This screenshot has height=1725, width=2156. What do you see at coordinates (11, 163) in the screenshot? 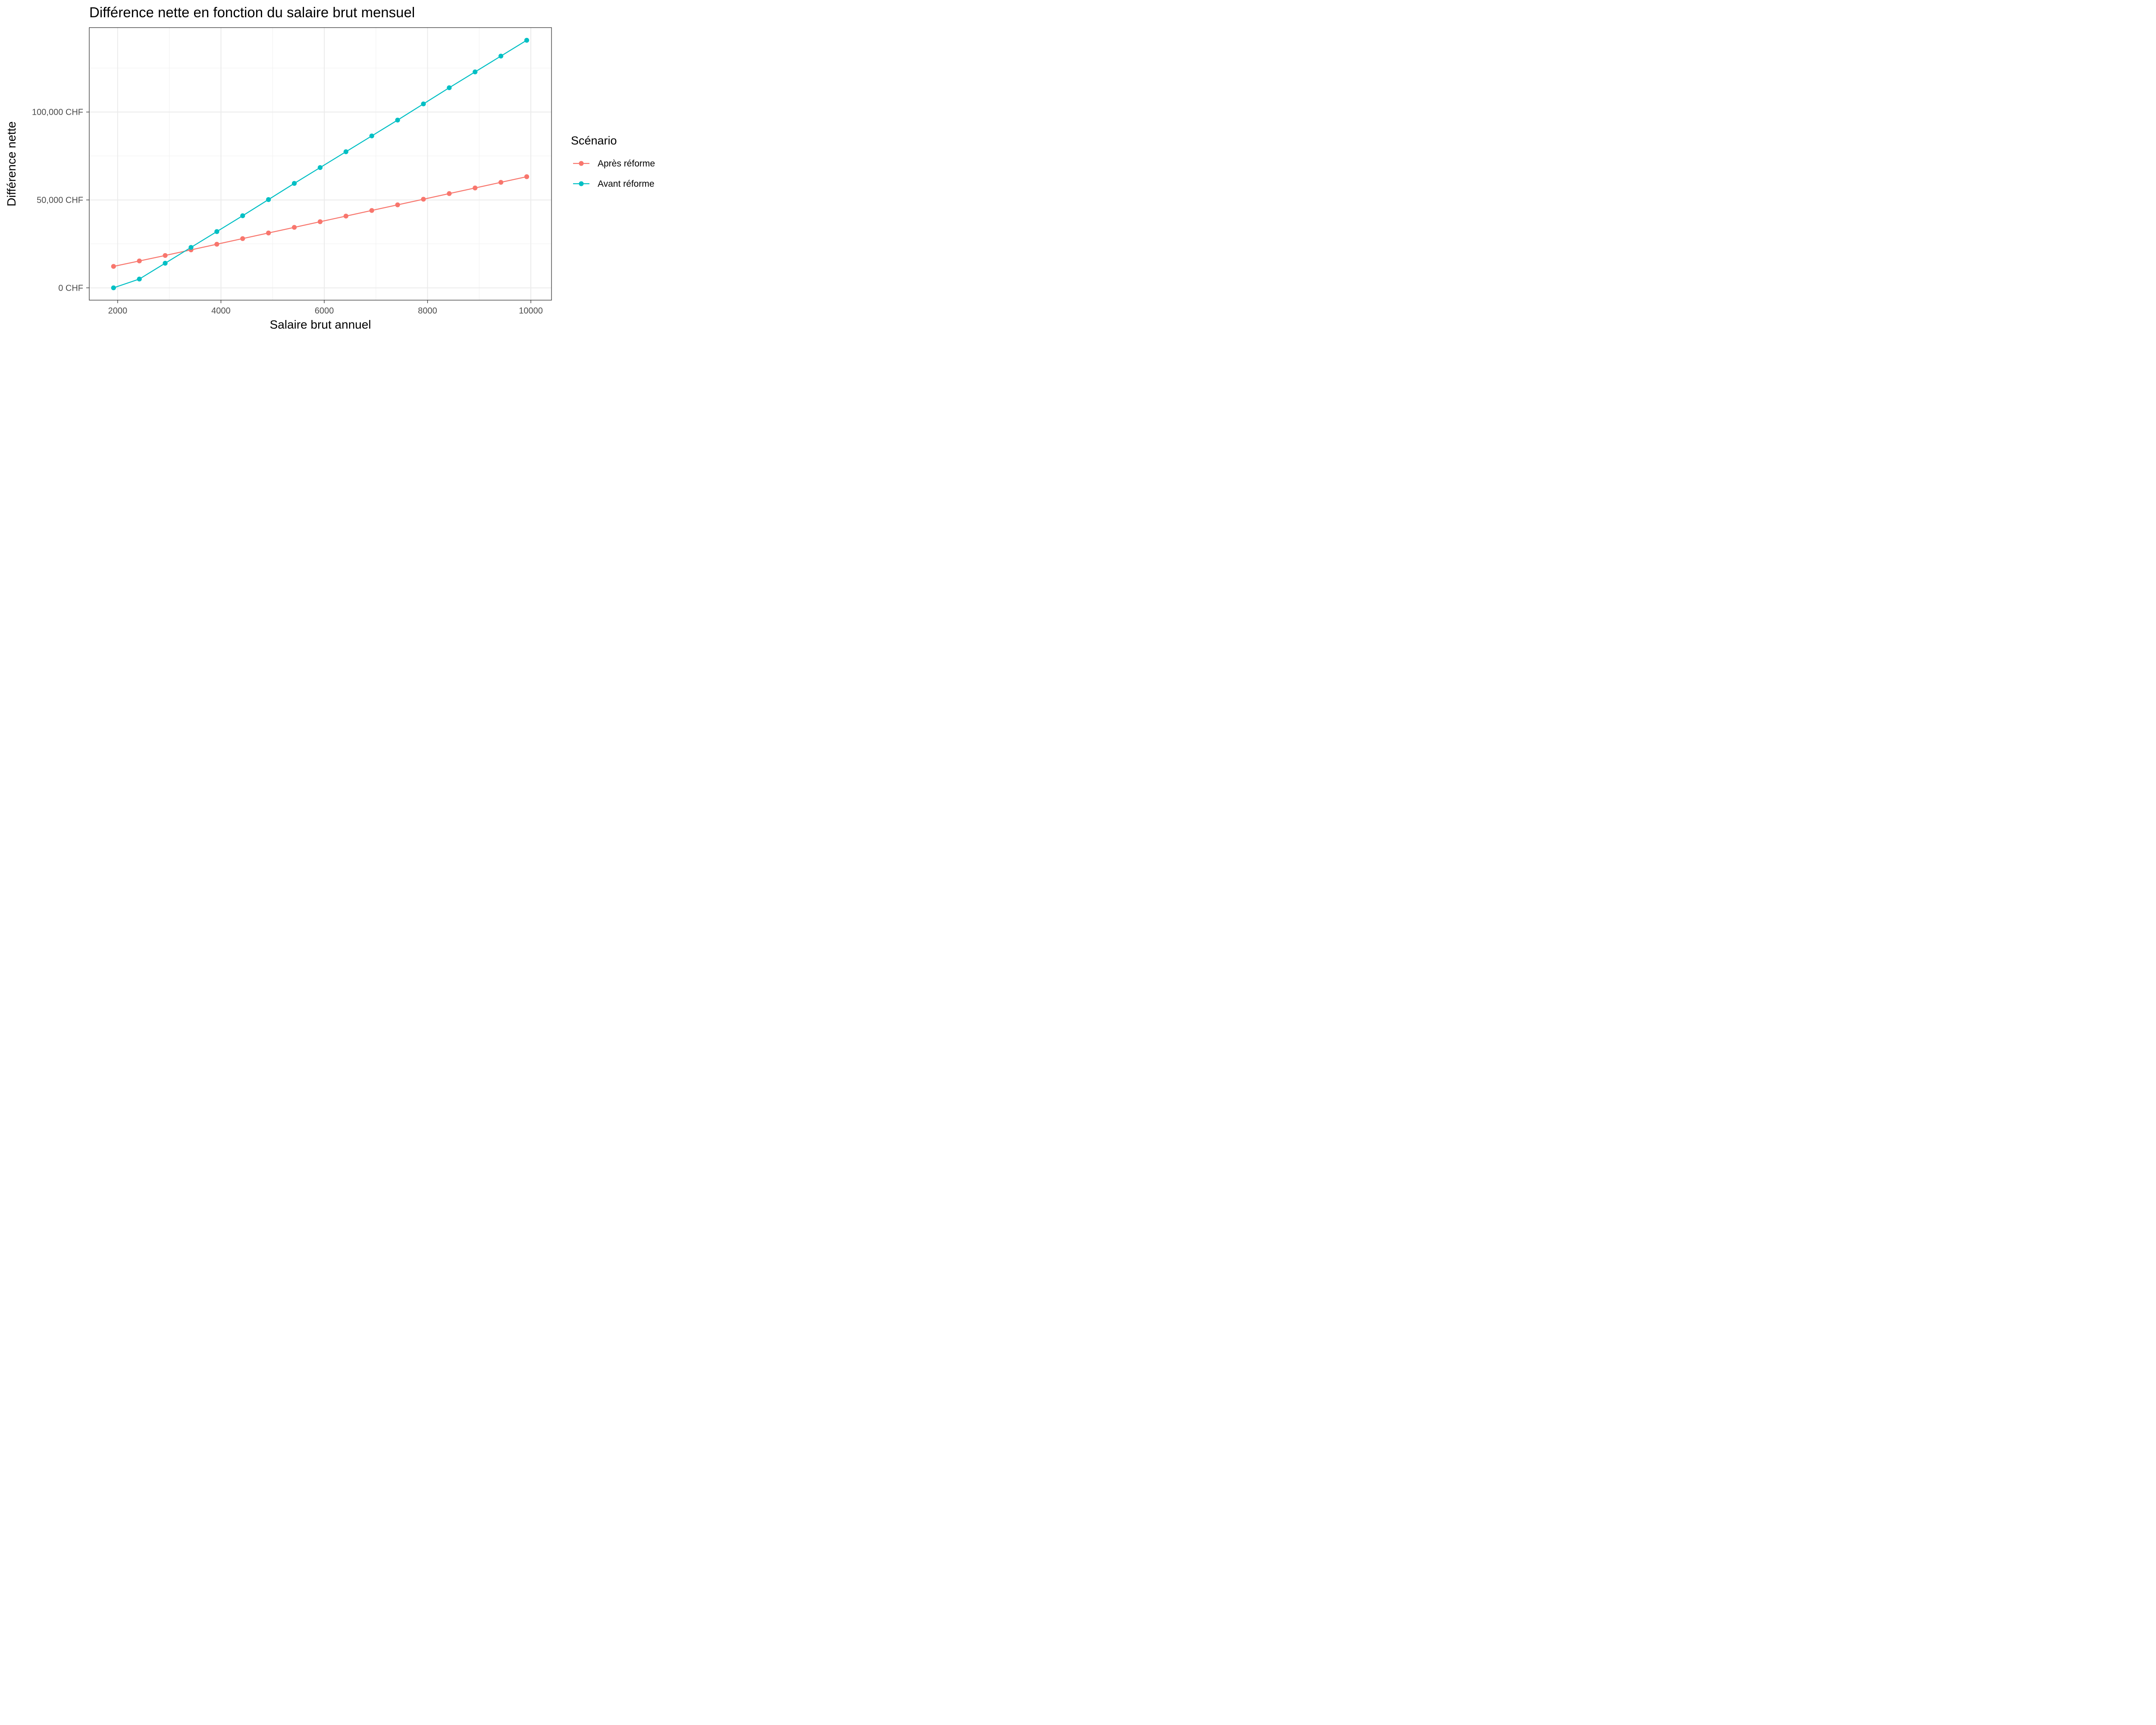
I see `y-axis-label: Différence nette` at bounding box center [11, 163].